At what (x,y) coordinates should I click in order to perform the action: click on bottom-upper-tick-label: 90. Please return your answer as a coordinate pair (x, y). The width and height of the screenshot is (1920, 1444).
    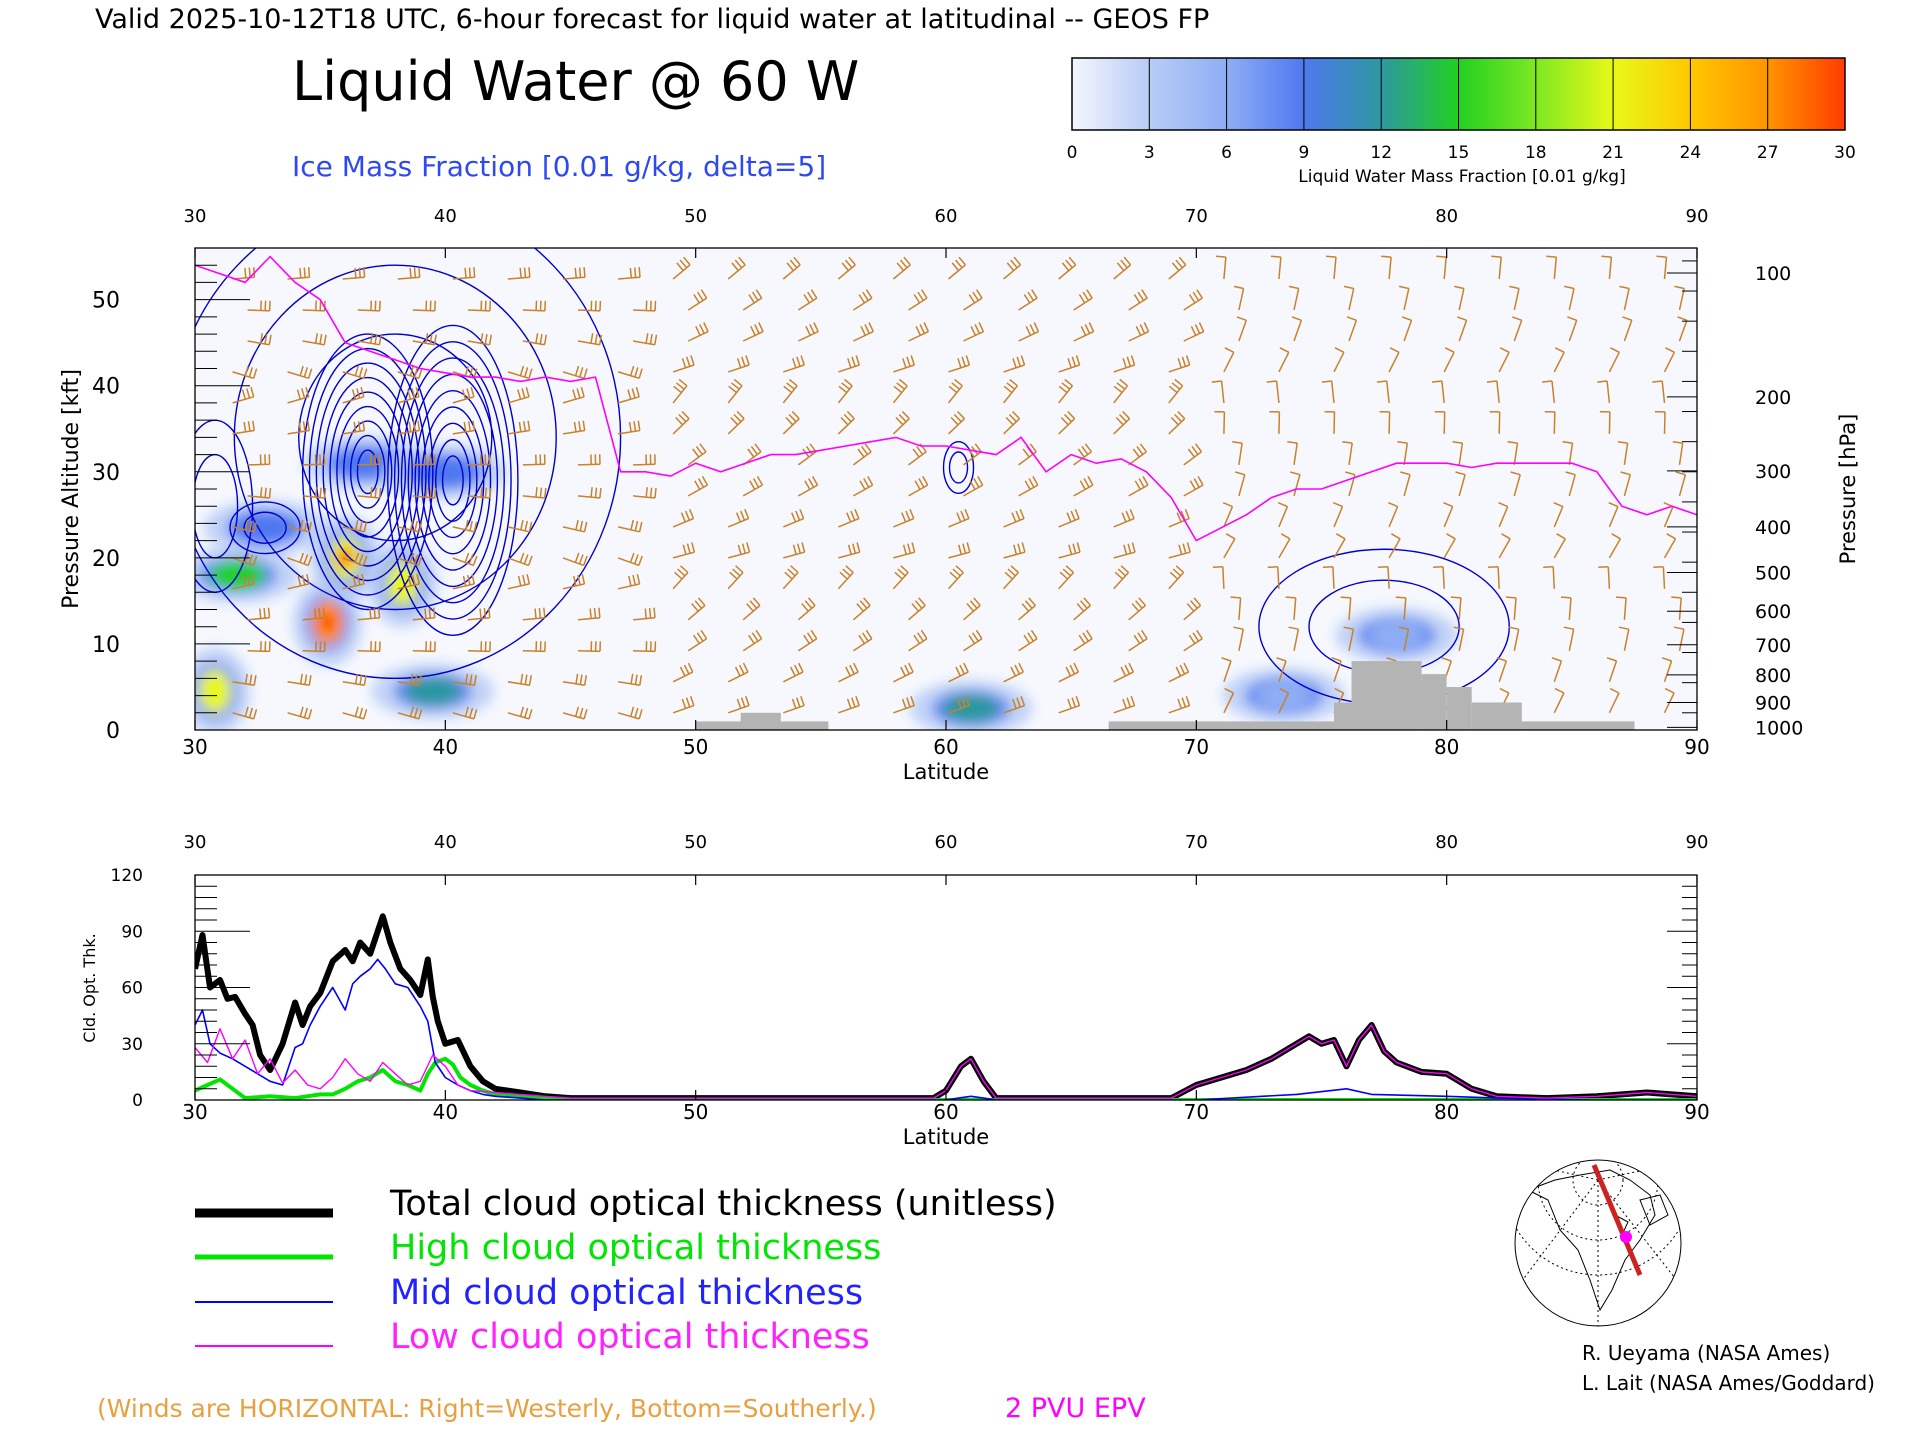
    Looking at the image, I should click on (1697, 842).